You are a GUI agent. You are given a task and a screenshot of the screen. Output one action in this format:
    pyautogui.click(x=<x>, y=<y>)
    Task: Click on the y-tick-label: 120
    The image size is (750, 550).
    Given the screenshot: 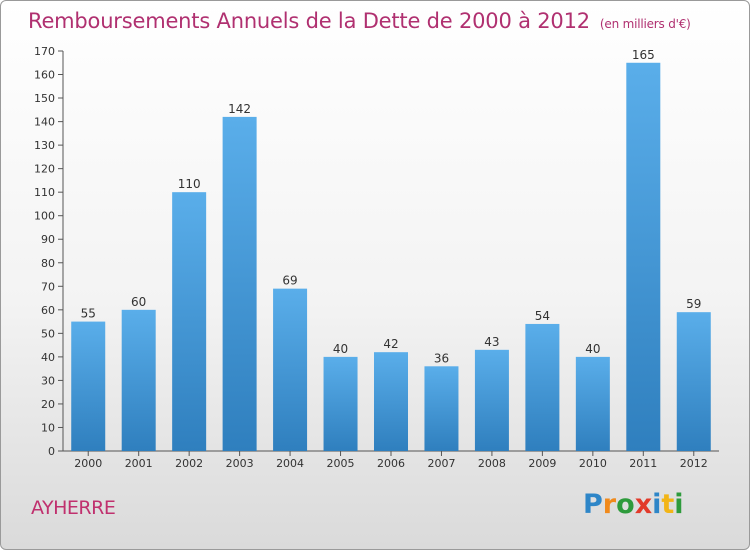 What is the action you would take?
    pyautogui.click(x=44, y=169)
    